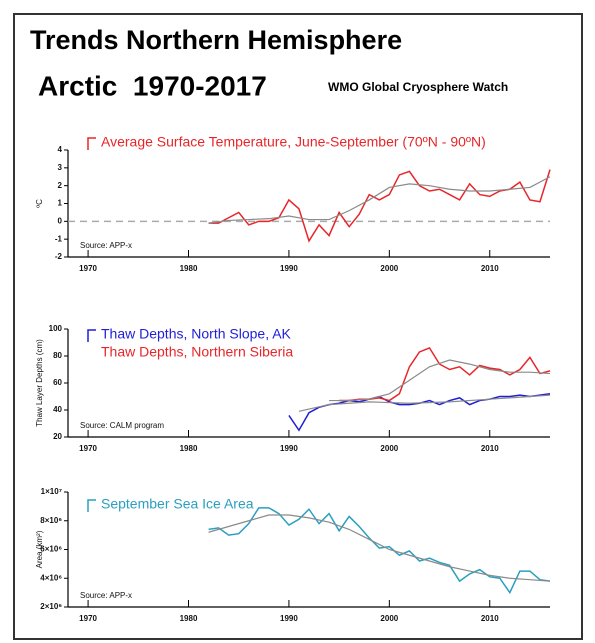 This screenshot has height=643, width=595. I want to click on y-tick-label: 4×10⁶, so click(51, 577).